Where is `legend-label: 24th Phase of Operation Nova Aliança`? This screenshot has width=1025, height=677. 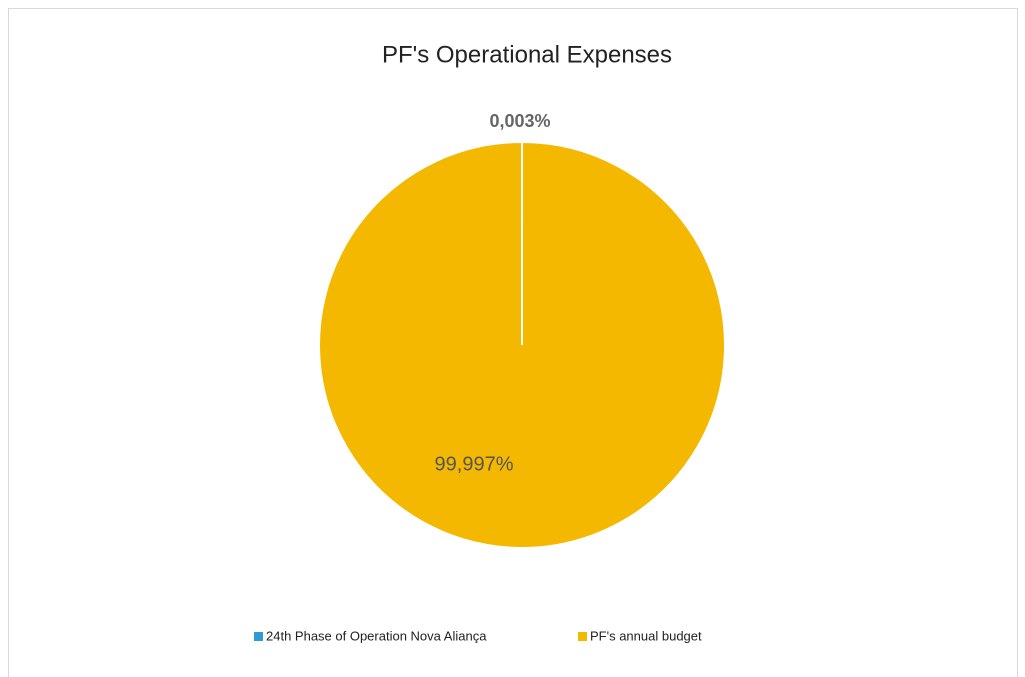
legend-label: 24th Phase of Operation Nova Aliança is located at coordinates (376, 635).